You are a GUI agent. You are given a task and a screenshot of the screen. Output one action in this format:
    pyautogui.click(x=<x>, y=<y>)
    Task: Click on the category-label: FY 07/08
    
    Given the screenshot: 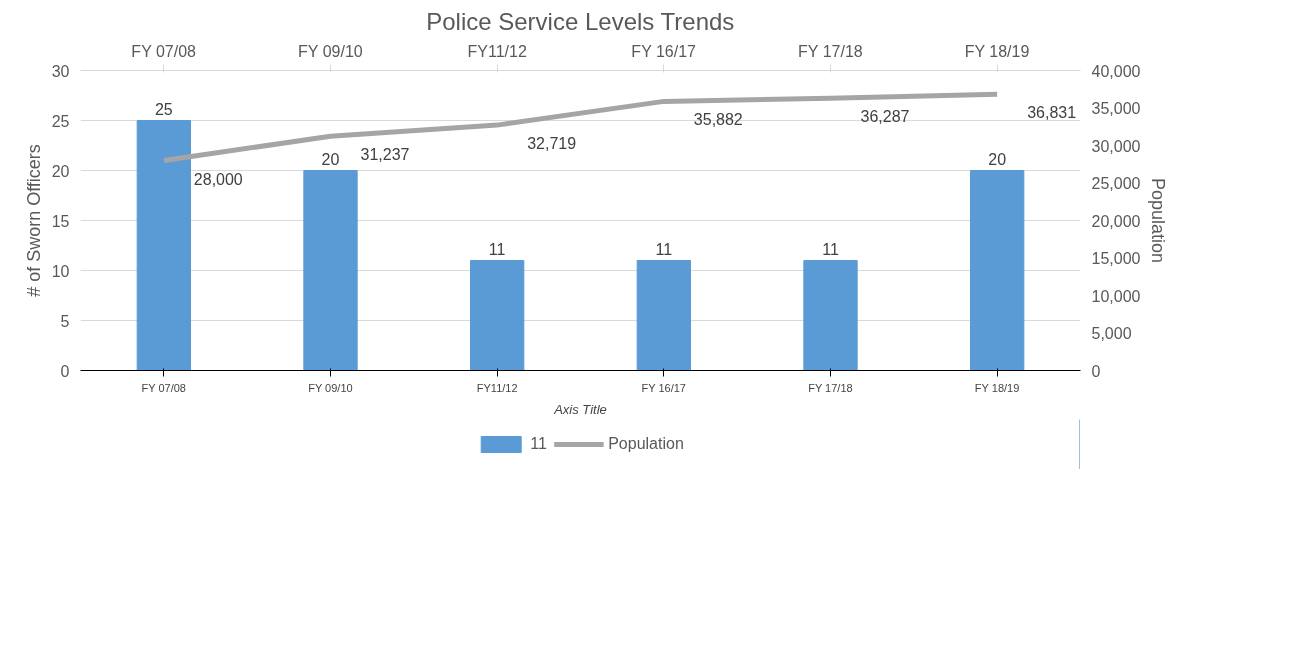 What is the action you would take?
    pyautogui.click(x=163, y=387)
    